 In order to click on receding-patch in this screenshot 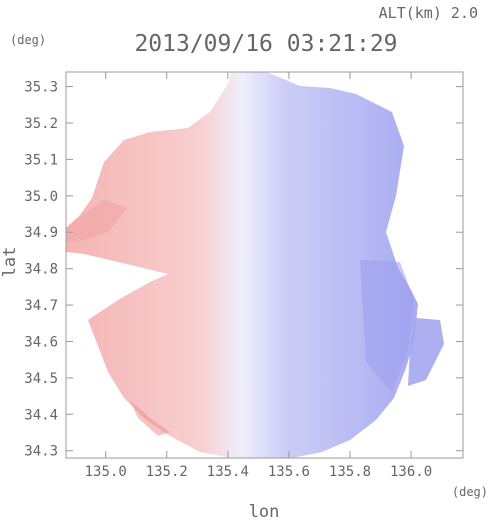, I will do `click(97, 221)`.